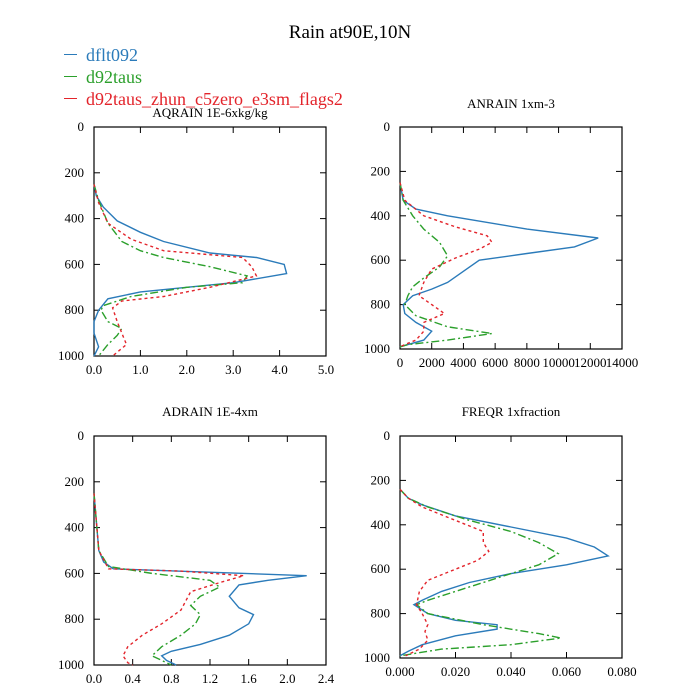 Image resolution: width=700 pixels, height=700 pixels. Describe the element at coordinates (400, 362) in the screenshot. I see `x-tick-label-1-0: 0` at that location.